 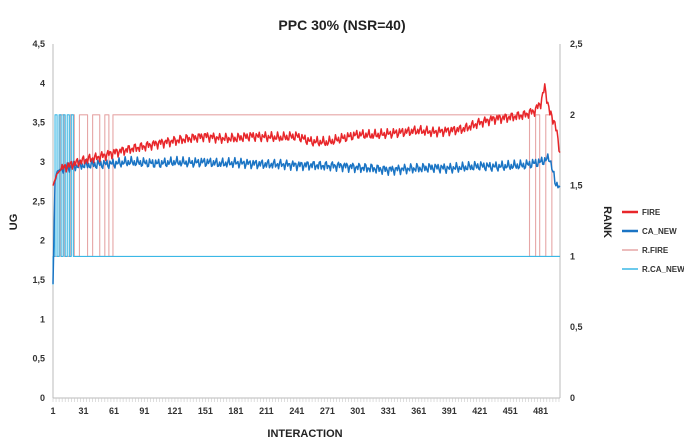 I want to click on y-tick-label: 0,5, so click(x=38, y=359).